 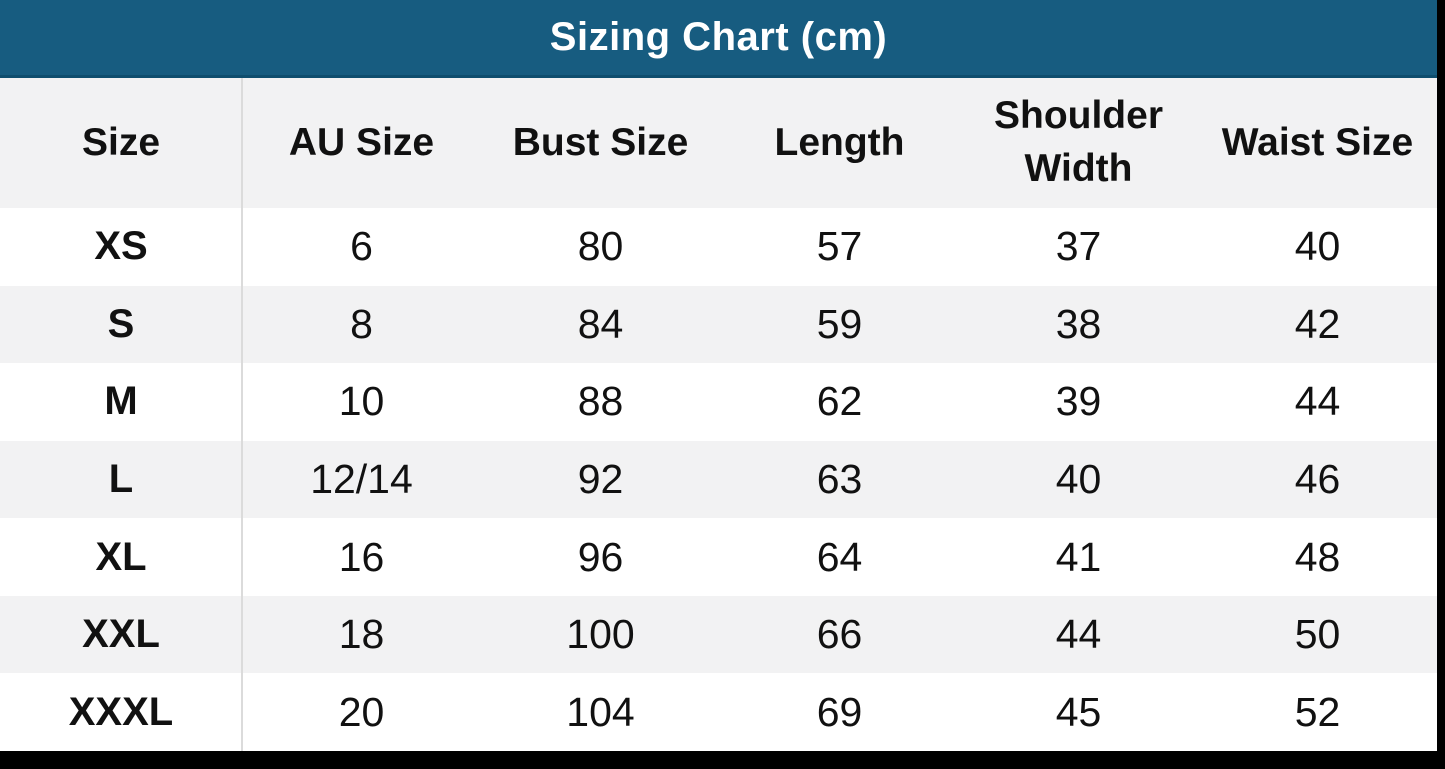 I want to click on value-cell: 63, so click(x=839, y=478).